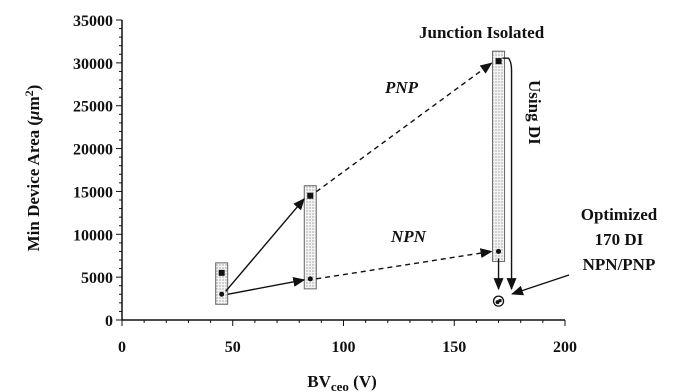  I want to click on x-tick-label: 200, so click(565, 347).